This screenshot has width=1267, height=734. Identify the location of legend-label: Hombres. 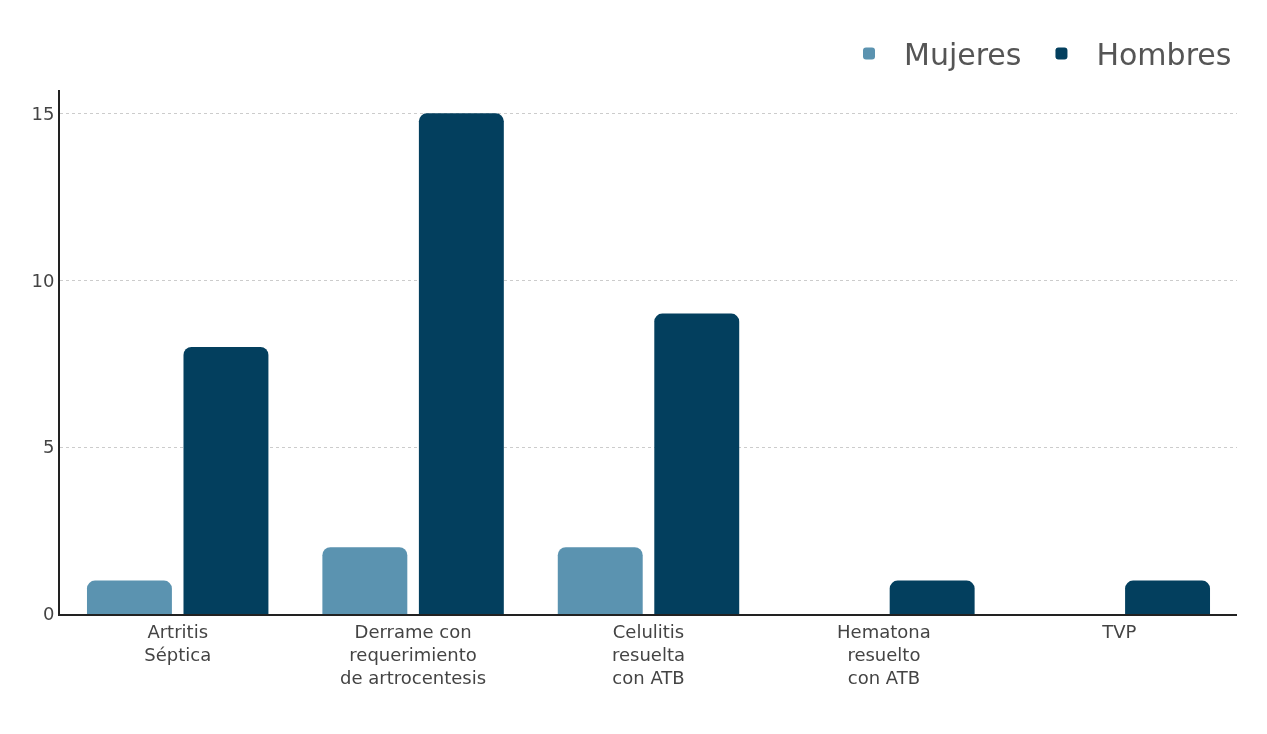
(1164, 55).